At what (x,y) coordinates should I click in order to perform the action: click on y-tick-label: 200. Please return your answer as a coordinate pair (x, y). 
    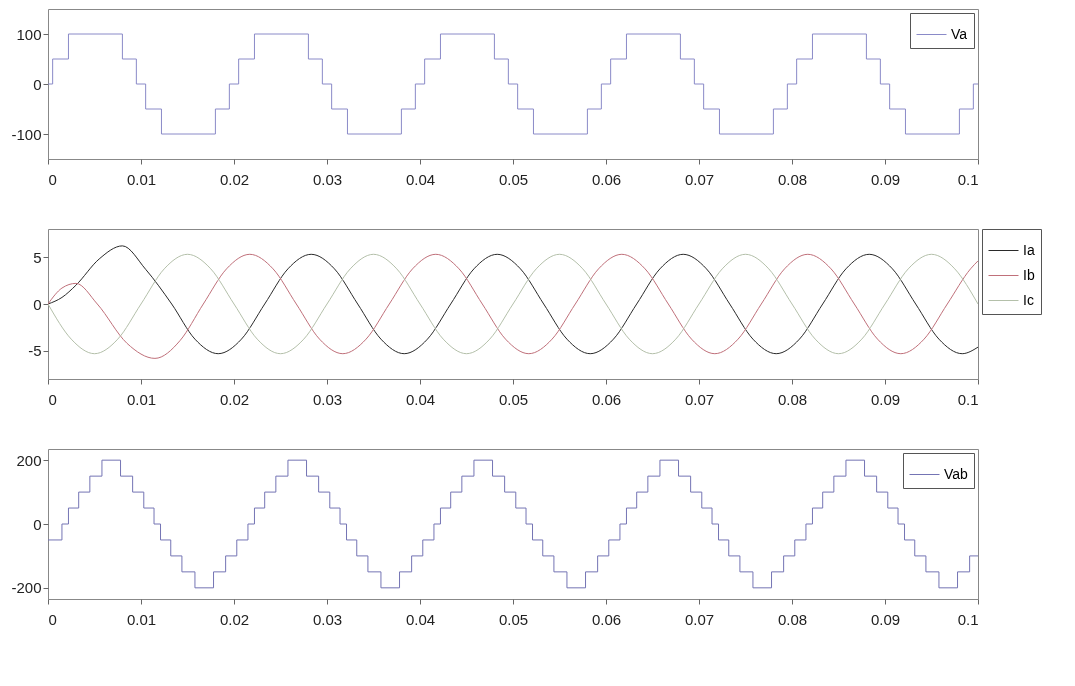
    Looking at the image, I should click on (29, 460).